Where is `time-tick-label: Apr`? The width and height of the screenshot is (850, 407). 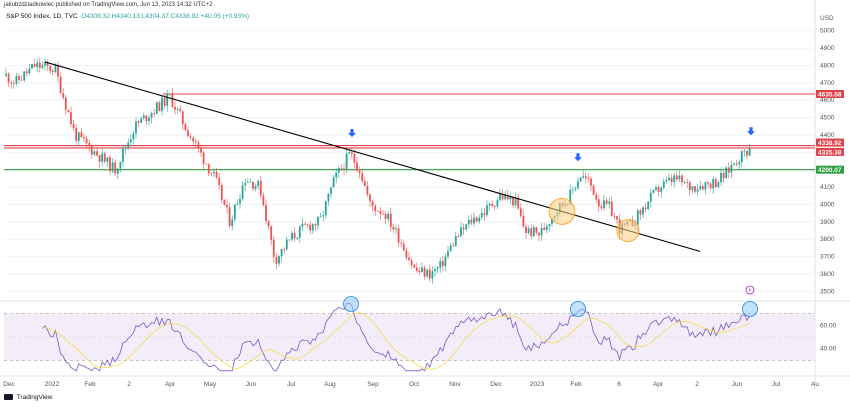 time-tick-label: Apr is located at coordinates (658, 384).